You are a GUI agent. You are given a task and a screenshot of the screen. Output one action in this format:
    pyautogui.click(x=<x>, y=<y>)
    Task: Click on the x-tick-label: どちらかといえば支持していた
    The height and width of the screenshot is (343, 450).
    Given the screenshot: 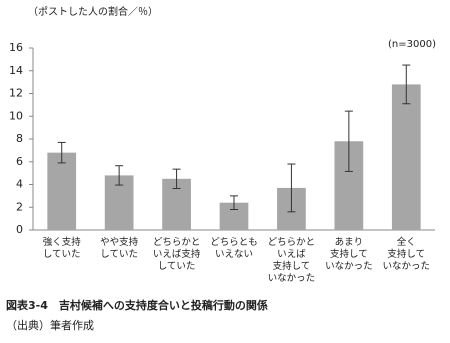 What is the action you would take?
    pyautogui.click(x=177, y=254)
    